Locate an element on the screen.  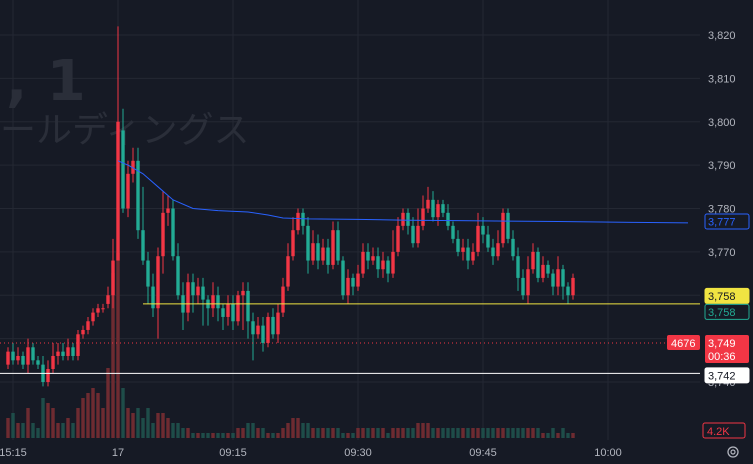
last-label-bg is located at coordinates (683, 342).